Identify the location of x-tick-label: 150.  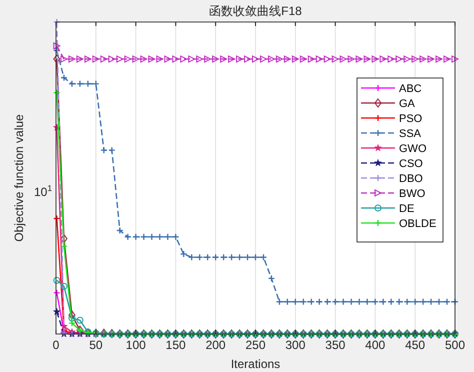
(176, 345).